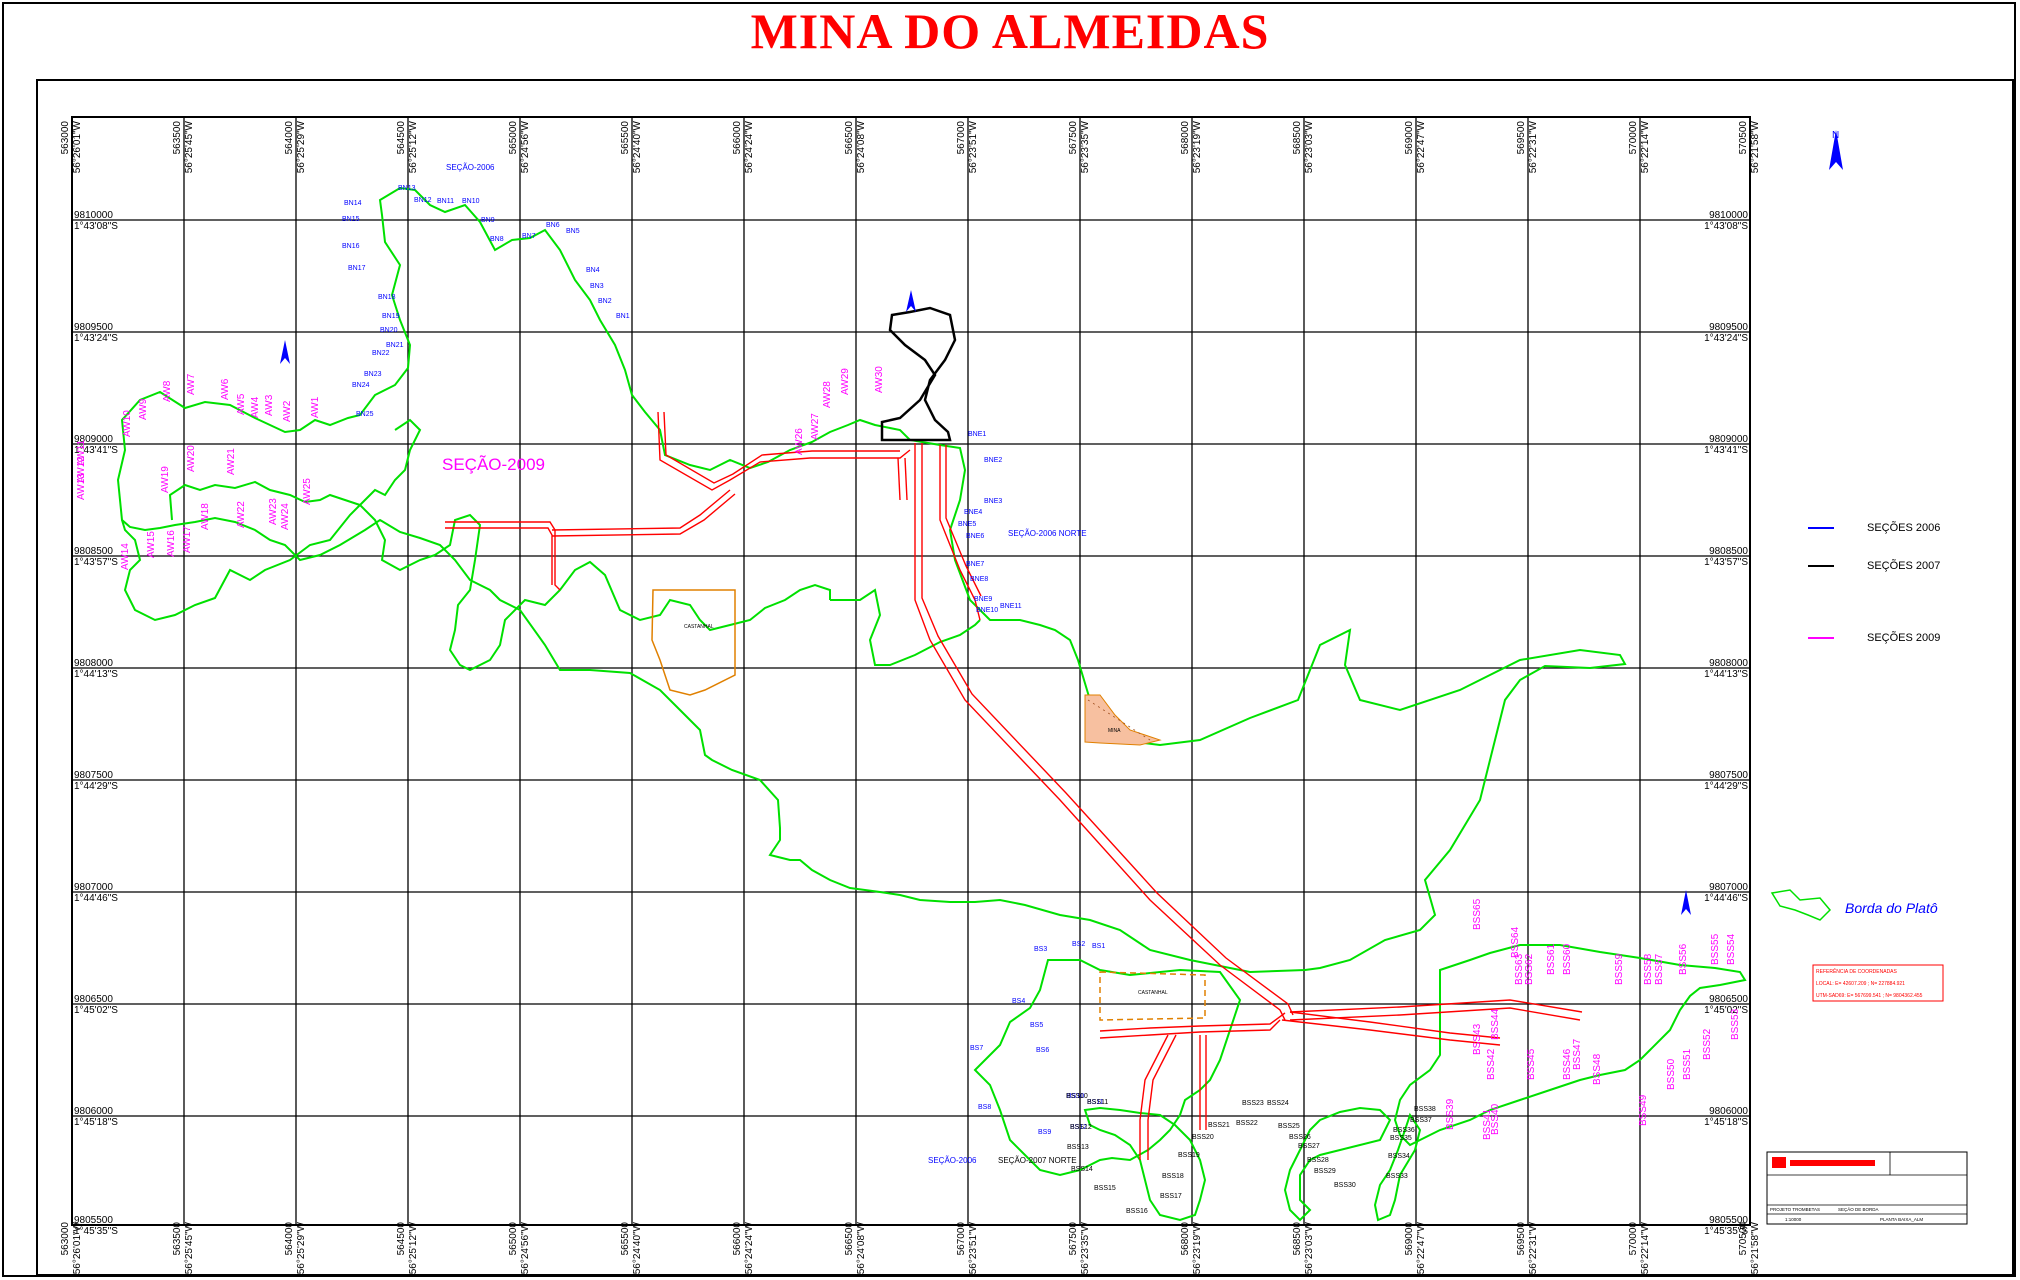 Image resolution: width=2020 pixels, height=1280 pixels. I want to click on section-label-bss49: BSS49, so click(1643, 1110).